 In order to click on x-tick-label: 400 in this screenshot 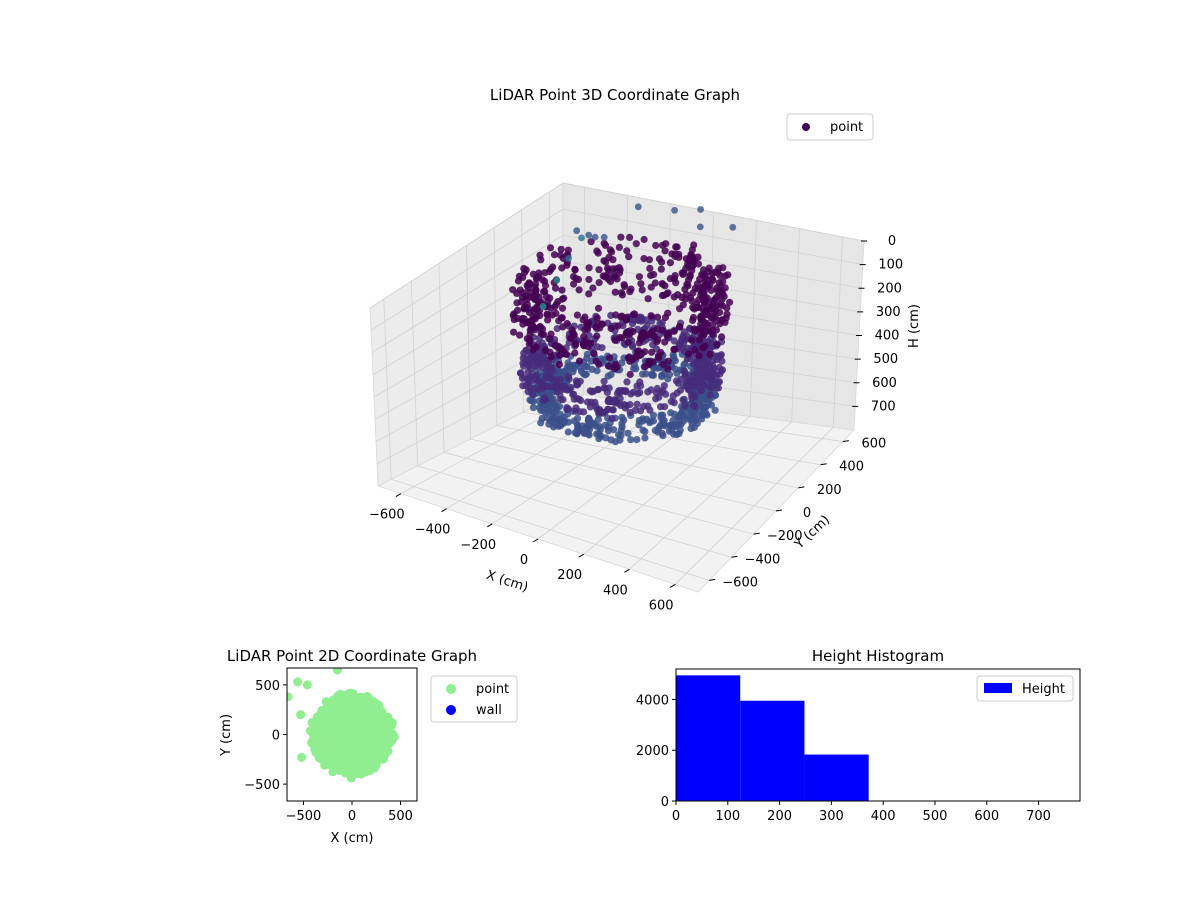, I will do `click(615, 590)`.